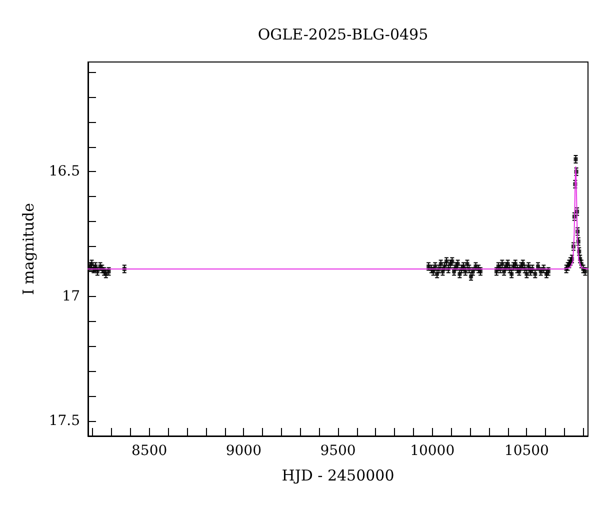 This screenshot has height=512, width=600. I want to click on x-tick-label: 9000, so click(244, 451).